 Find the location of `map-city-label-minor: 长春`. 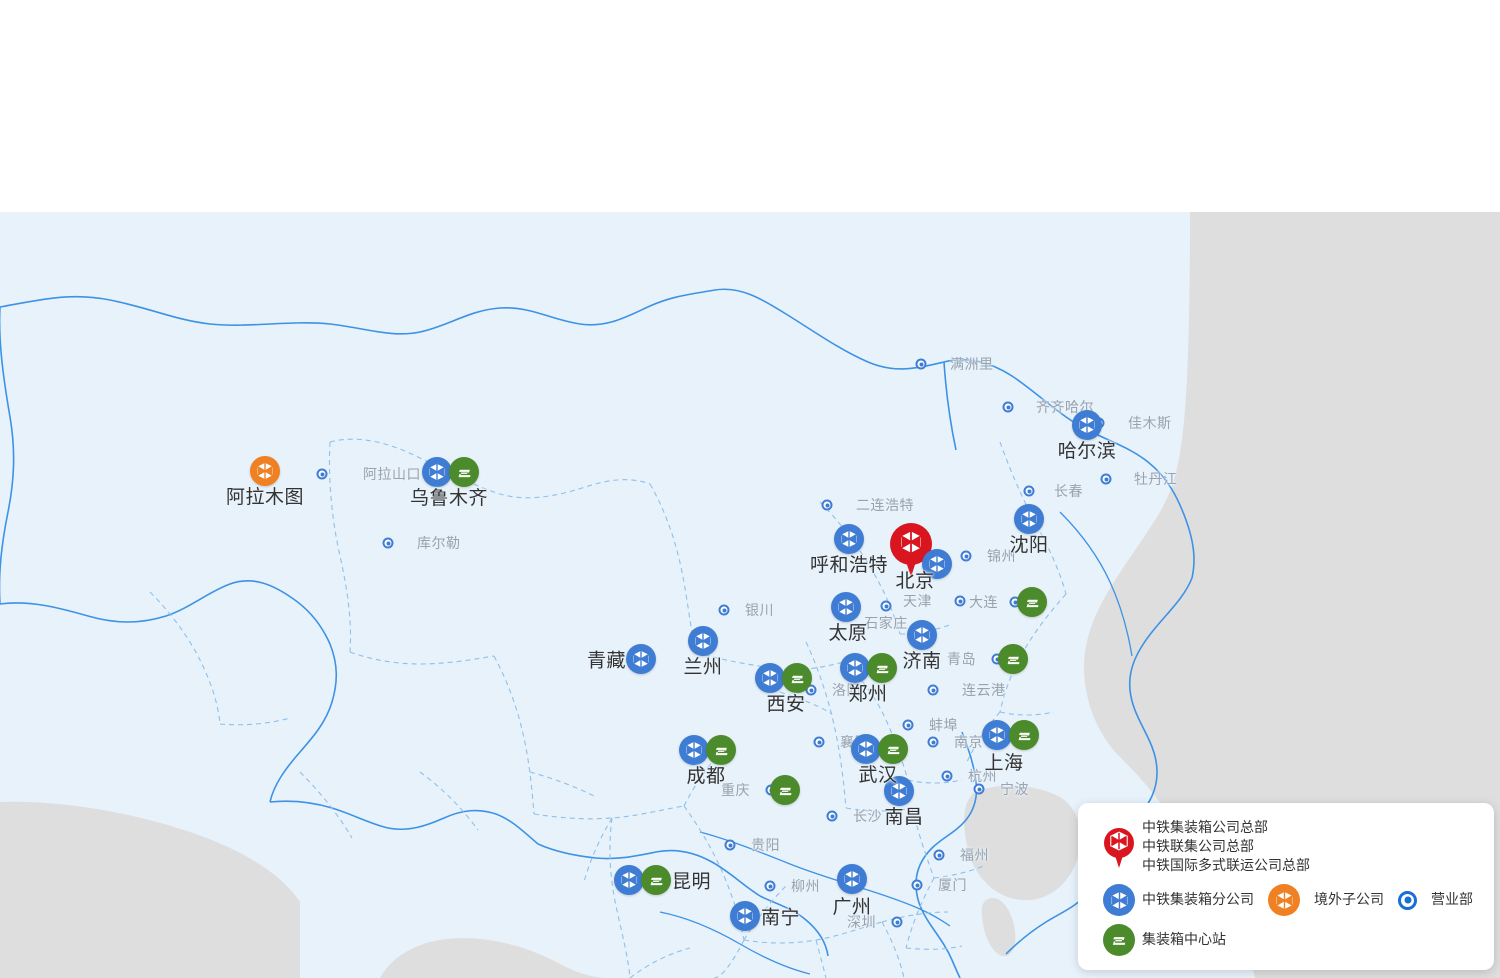

map-city-label-minor: 长春 is located at coordinates (1068, 492).